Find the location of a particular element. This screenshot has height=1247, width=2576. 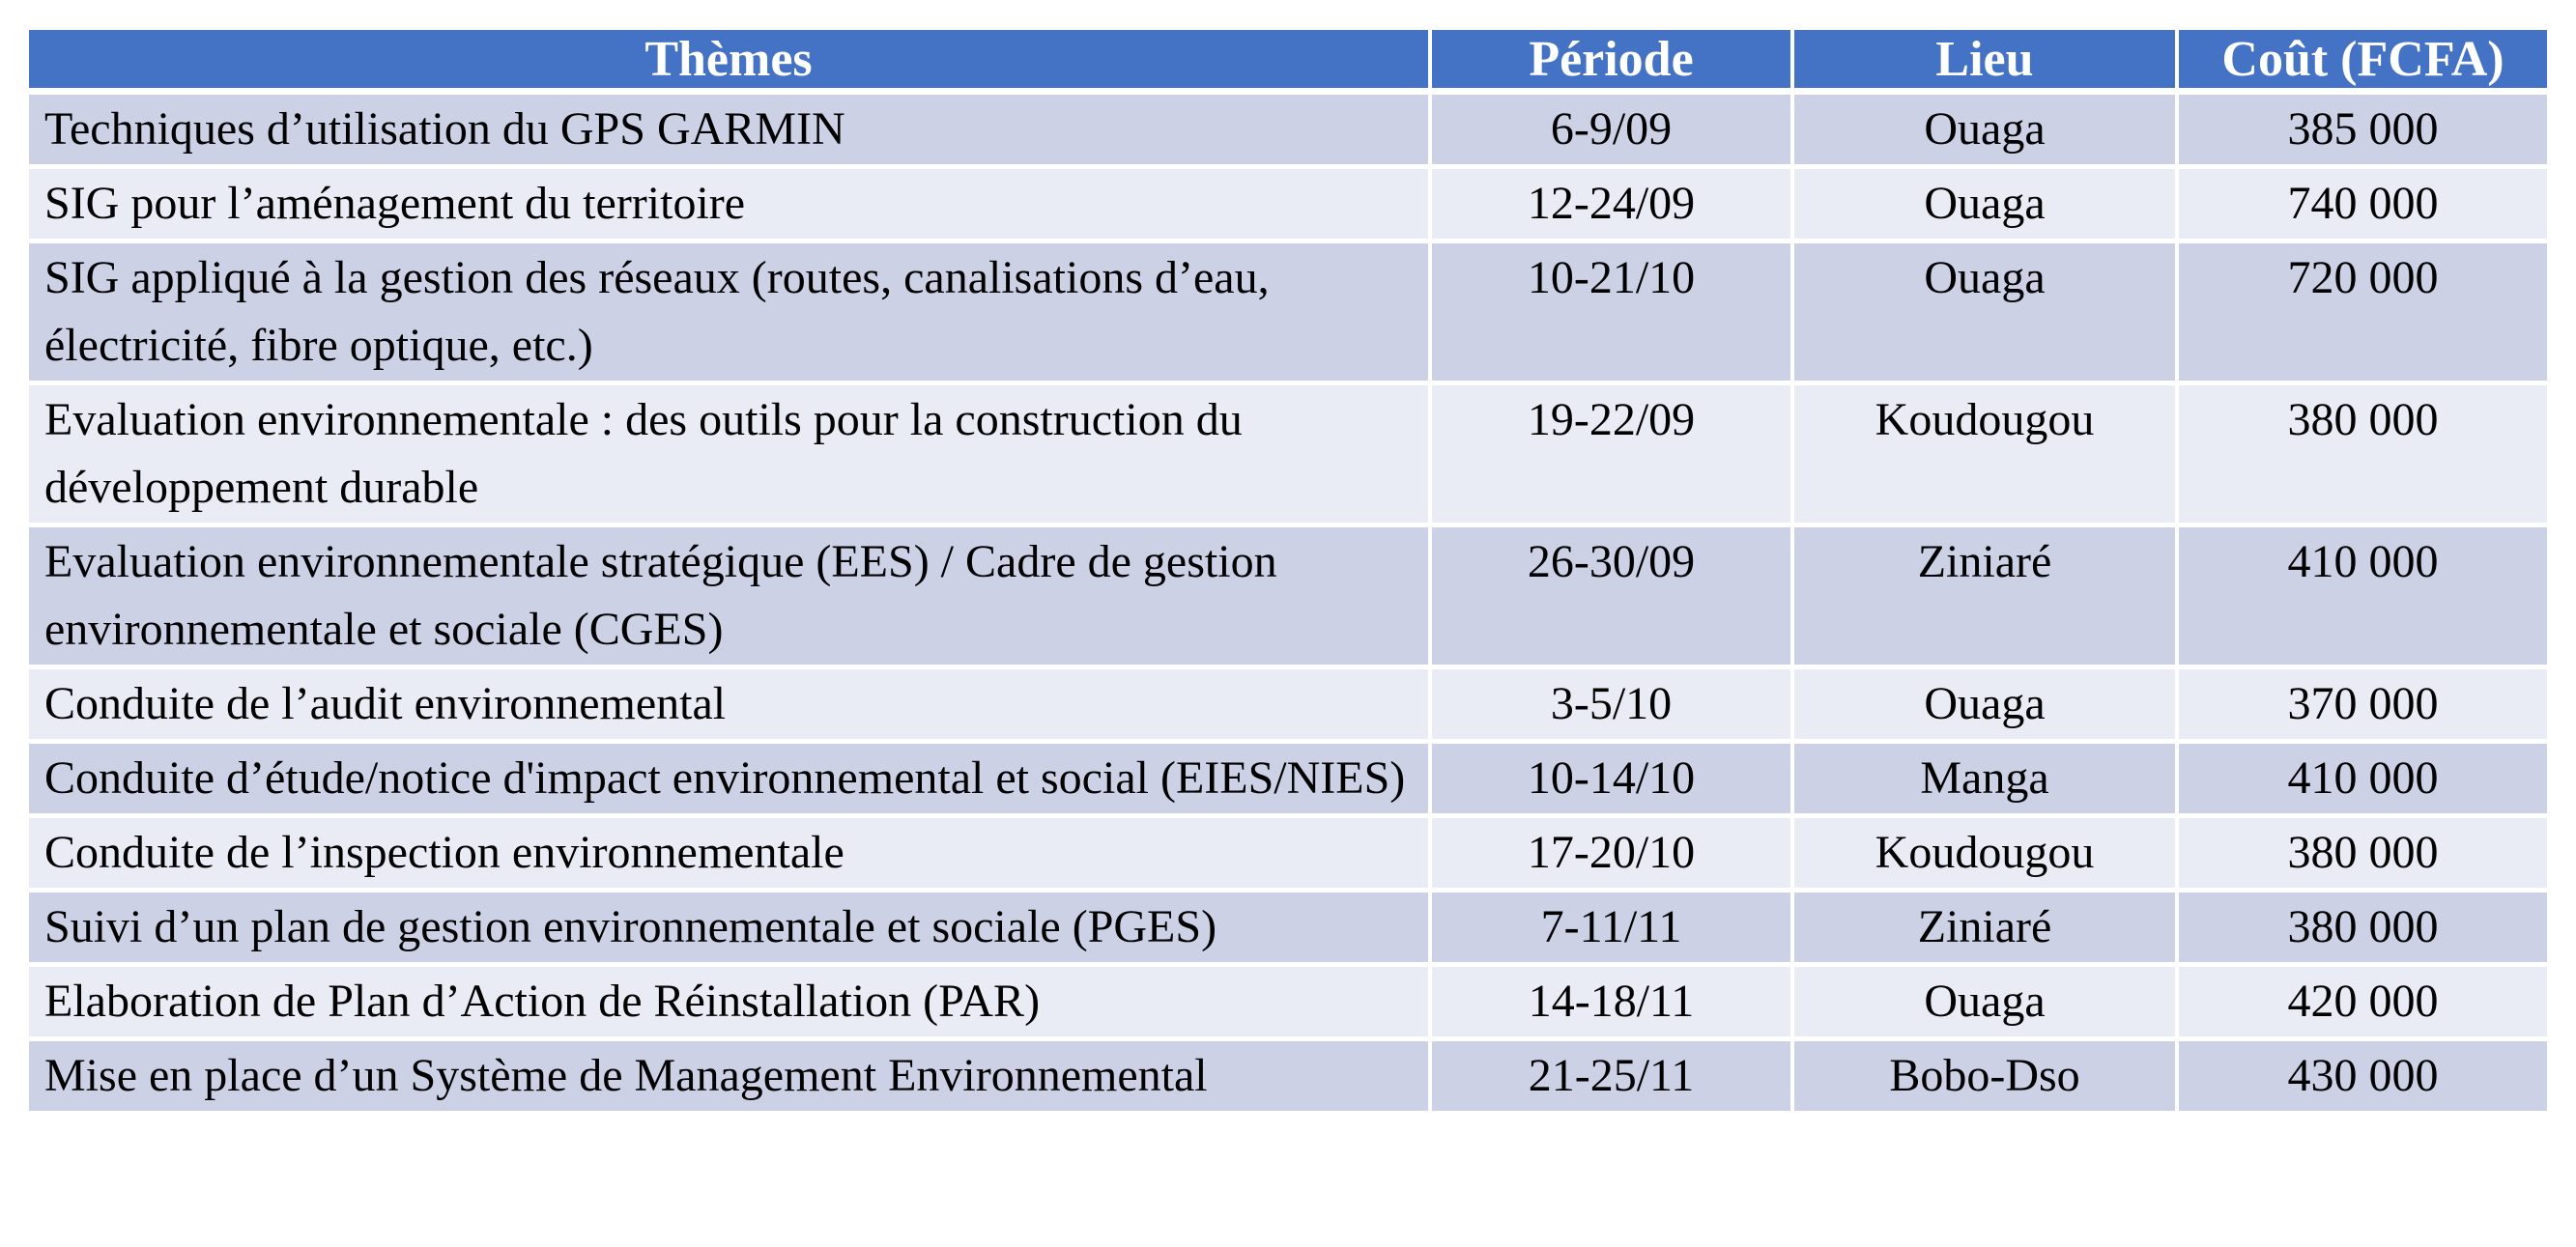

cell-theme: Techniques d’utilisation du GPS GARMIN is located at coordinates (731, 132).